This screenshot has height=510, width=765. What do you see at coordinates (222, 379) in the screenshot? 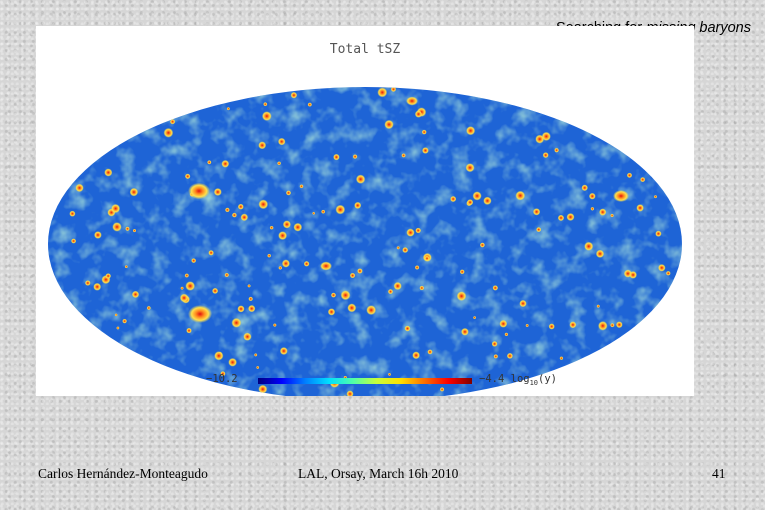
I see `colorbar-min-label: −10.2` at bounding box center [222, 379].